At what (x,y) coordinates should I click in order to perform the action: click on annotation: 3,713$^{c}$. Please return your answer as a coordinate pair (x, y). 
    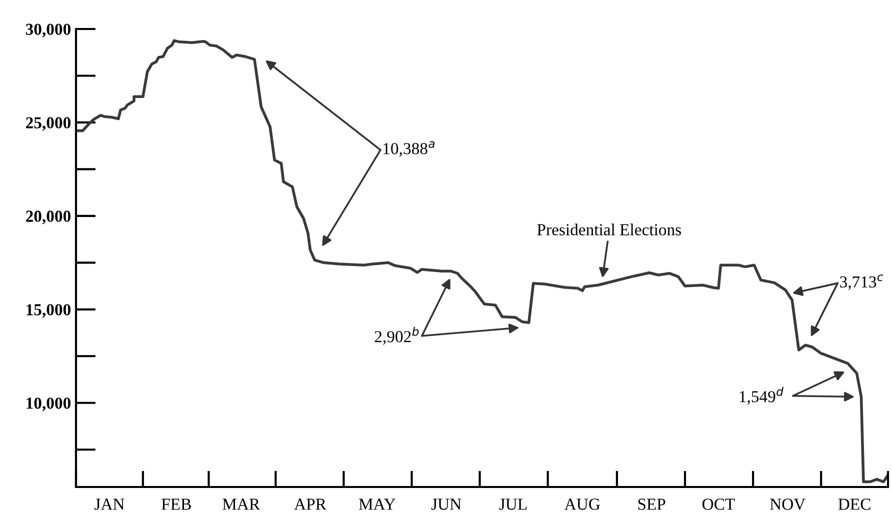
    Looking at the image, I should click on (862, 282).